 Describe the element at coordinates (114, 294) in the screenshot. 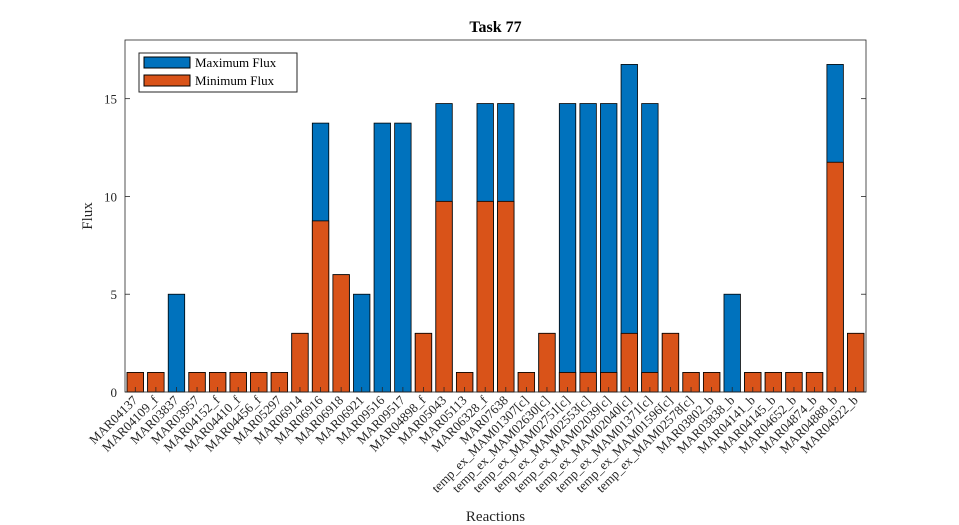

I see `y-tick-label-1: 5` at that location.